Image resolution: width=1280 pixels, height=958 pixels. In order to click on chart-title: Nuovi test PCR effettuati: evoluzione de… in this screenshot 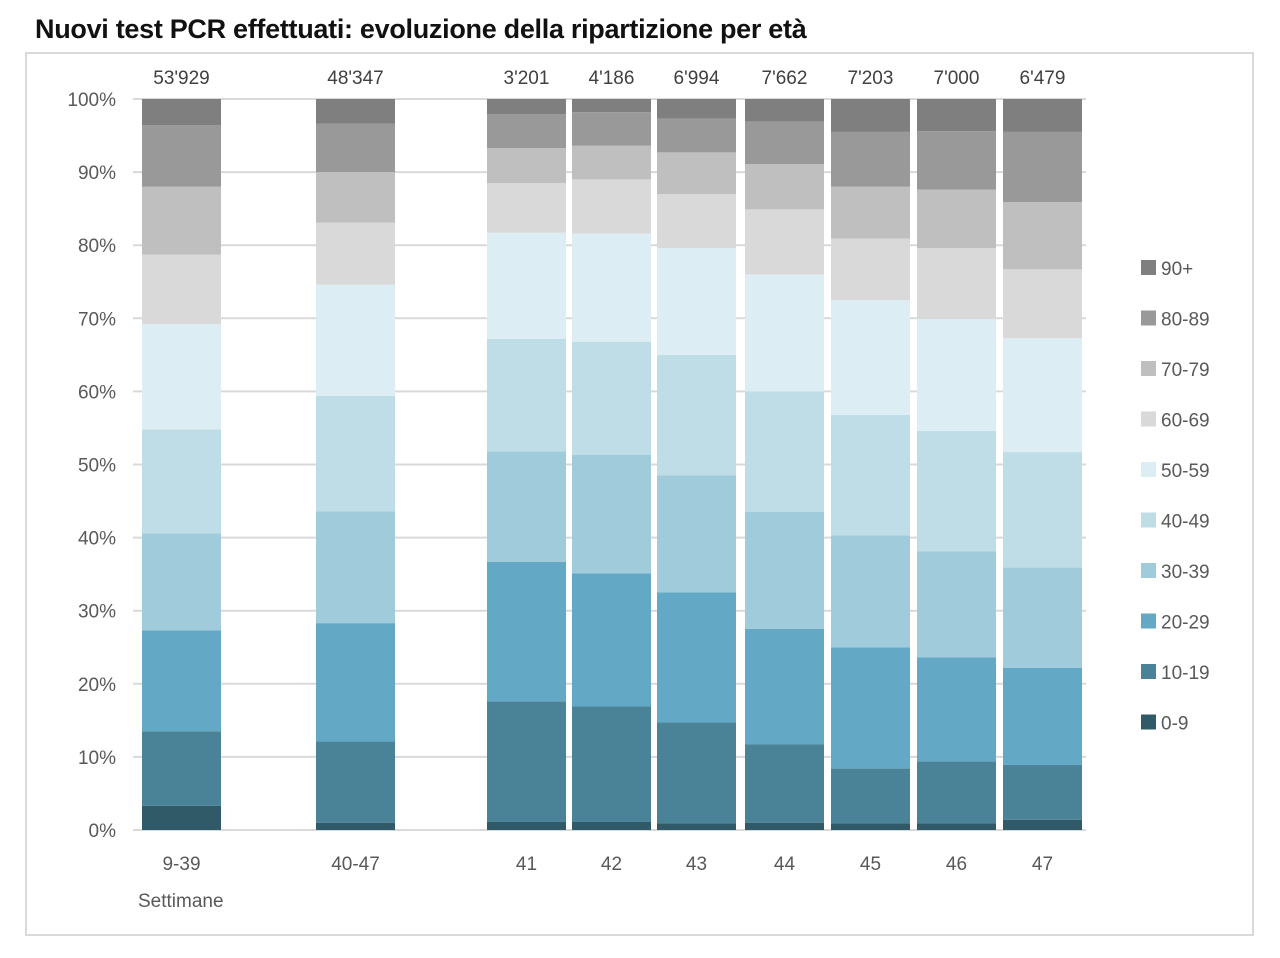, I will do `click(421, 29)`.